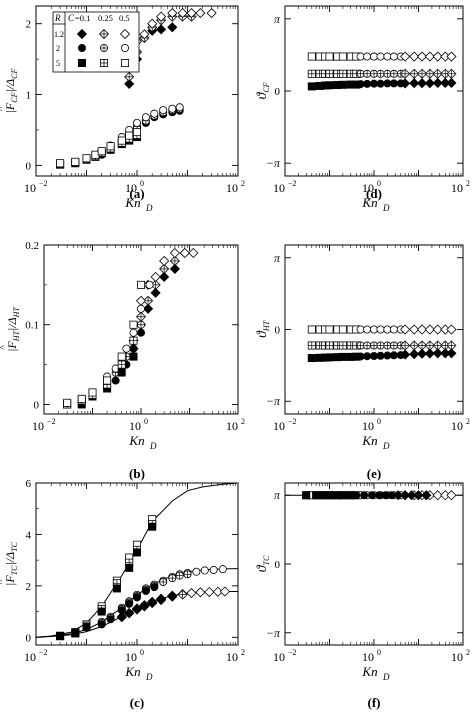 Image resolution: width=474 pixels, height=713 pixels. What do you see at coordinates (105, 18) in the screenshot?
I see `legend-c-value-2: 0.25` at bounding box center [105, 18].